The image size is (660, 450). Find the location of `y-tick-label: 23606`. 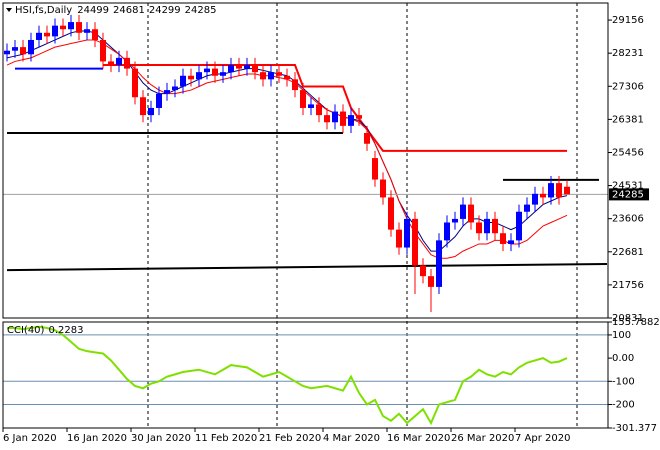

y-tick-label: 23606 is located at coordinates (628, 219).